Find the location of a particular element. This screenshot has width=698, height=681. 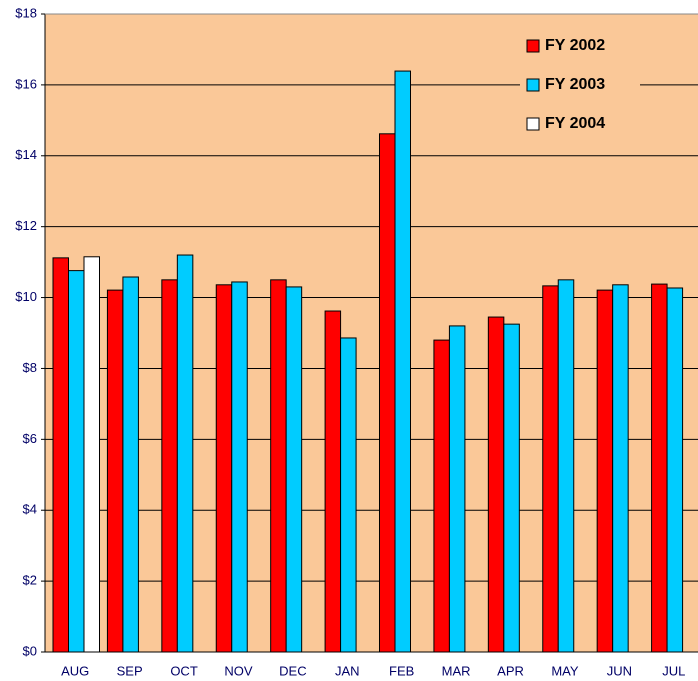

x-tick-label: AUG is located at coordinates (75, 670).